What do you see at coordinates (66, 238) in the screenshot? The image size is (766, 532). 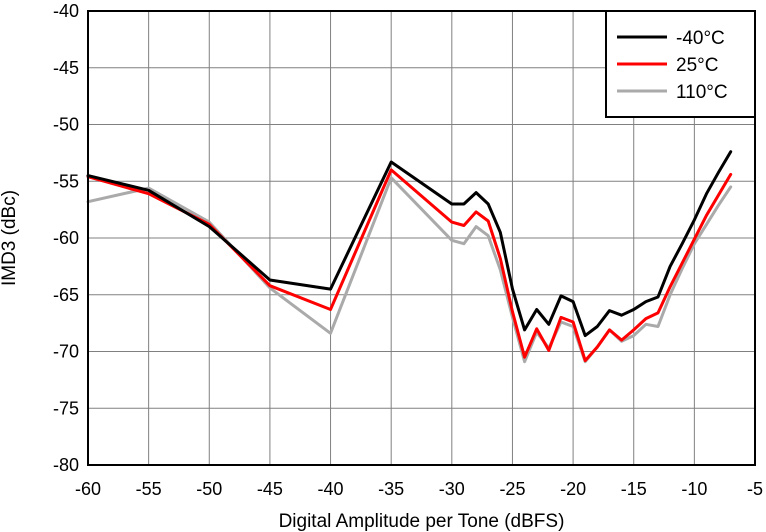 I see `y-tick-label: -60` at bounding box center [66, 238].